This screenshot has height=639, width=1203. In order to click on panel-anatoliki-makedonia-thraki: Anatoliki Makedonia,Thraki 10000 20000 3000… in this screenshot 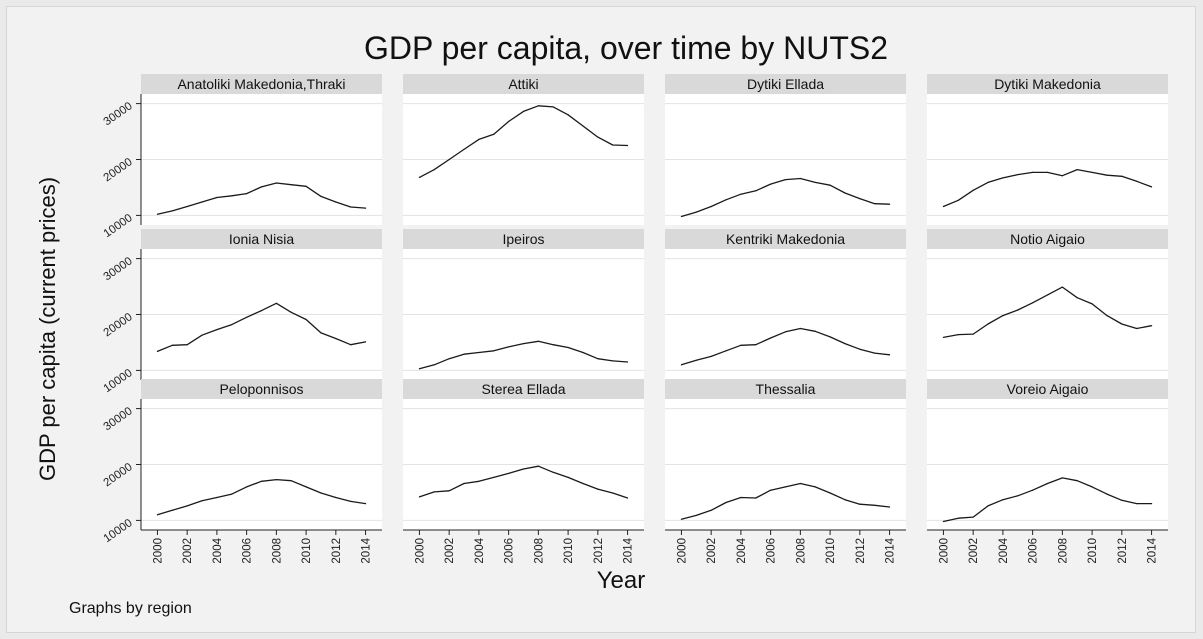, I will do `click(242, 157)`.